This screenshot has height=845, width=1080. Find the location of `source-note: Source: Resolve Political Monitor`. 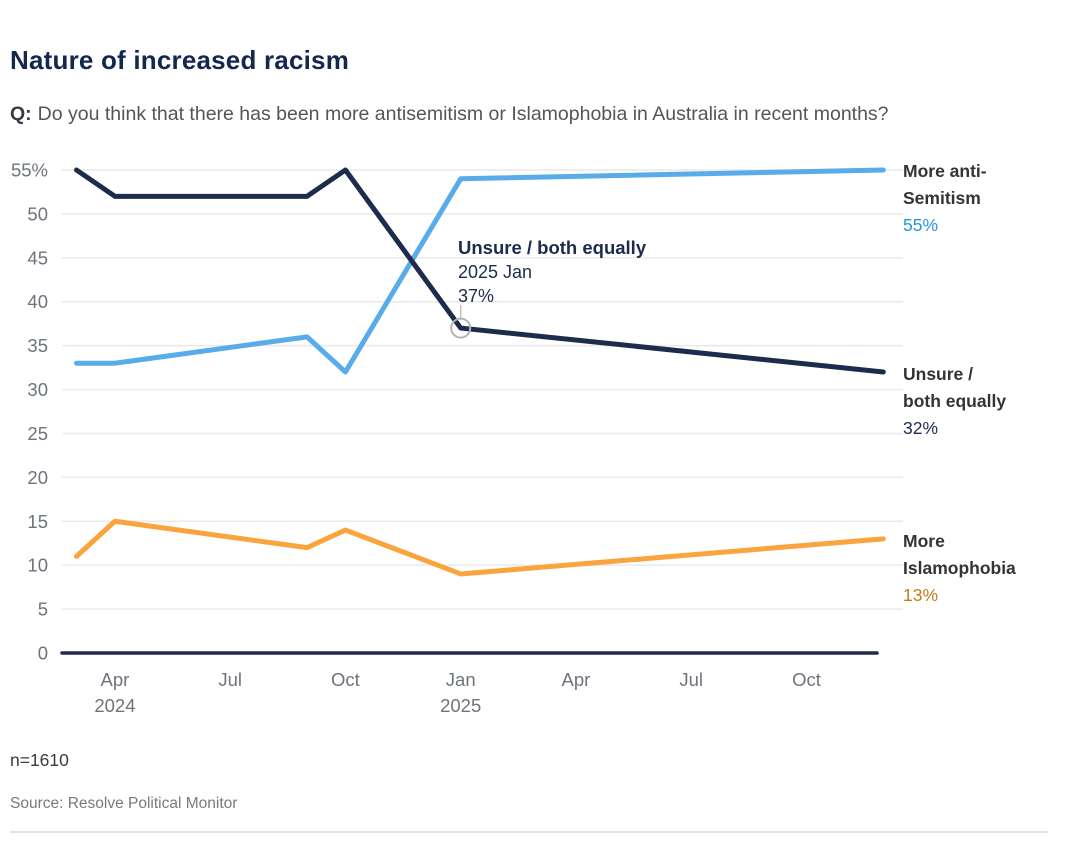

source-note: Source: Resolve Political Monitor is located at coordinates (124, 803).